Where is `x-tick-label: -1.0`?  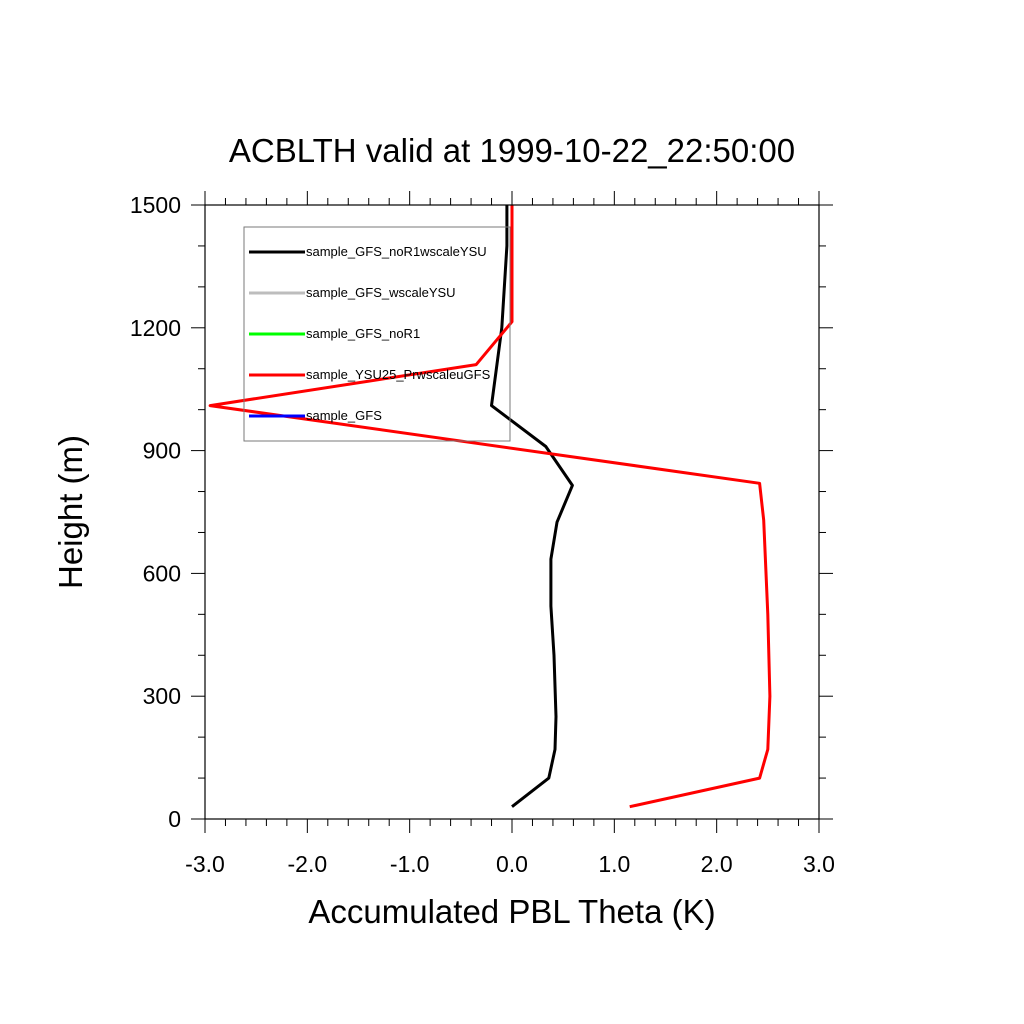 x-tick-label: -1.0 is located at coordinates (410, 864).